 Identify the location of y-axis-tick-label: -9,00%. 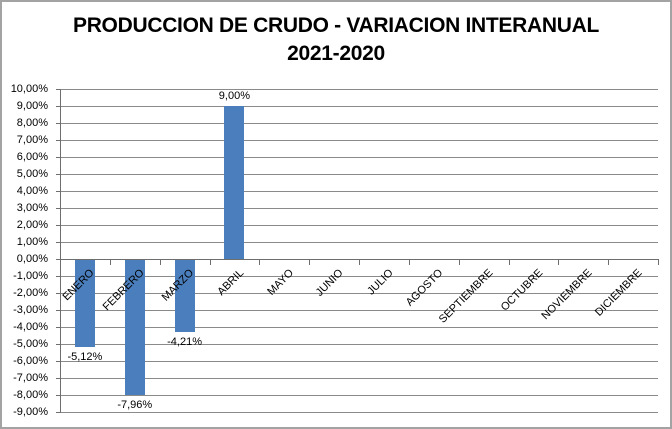
(30, 412).